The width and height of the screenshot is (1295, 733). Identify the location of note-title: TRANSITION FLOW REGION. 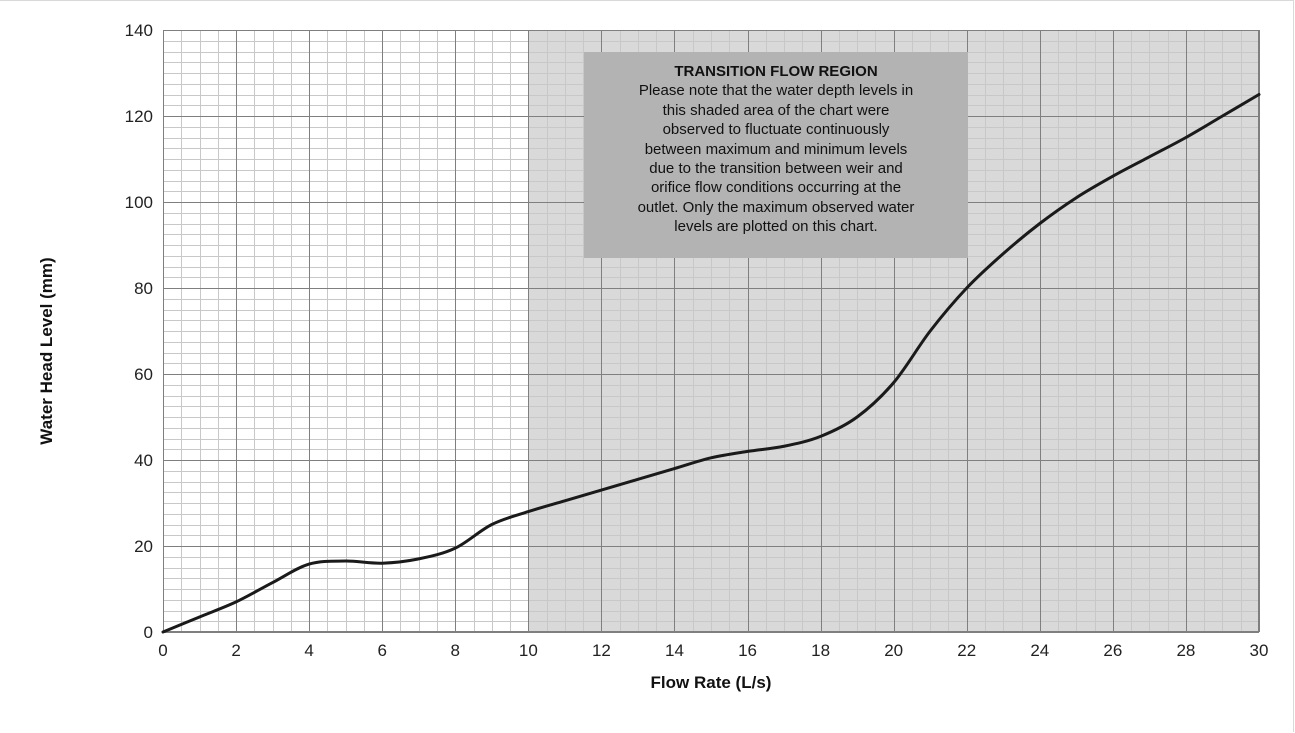
(776, 71).